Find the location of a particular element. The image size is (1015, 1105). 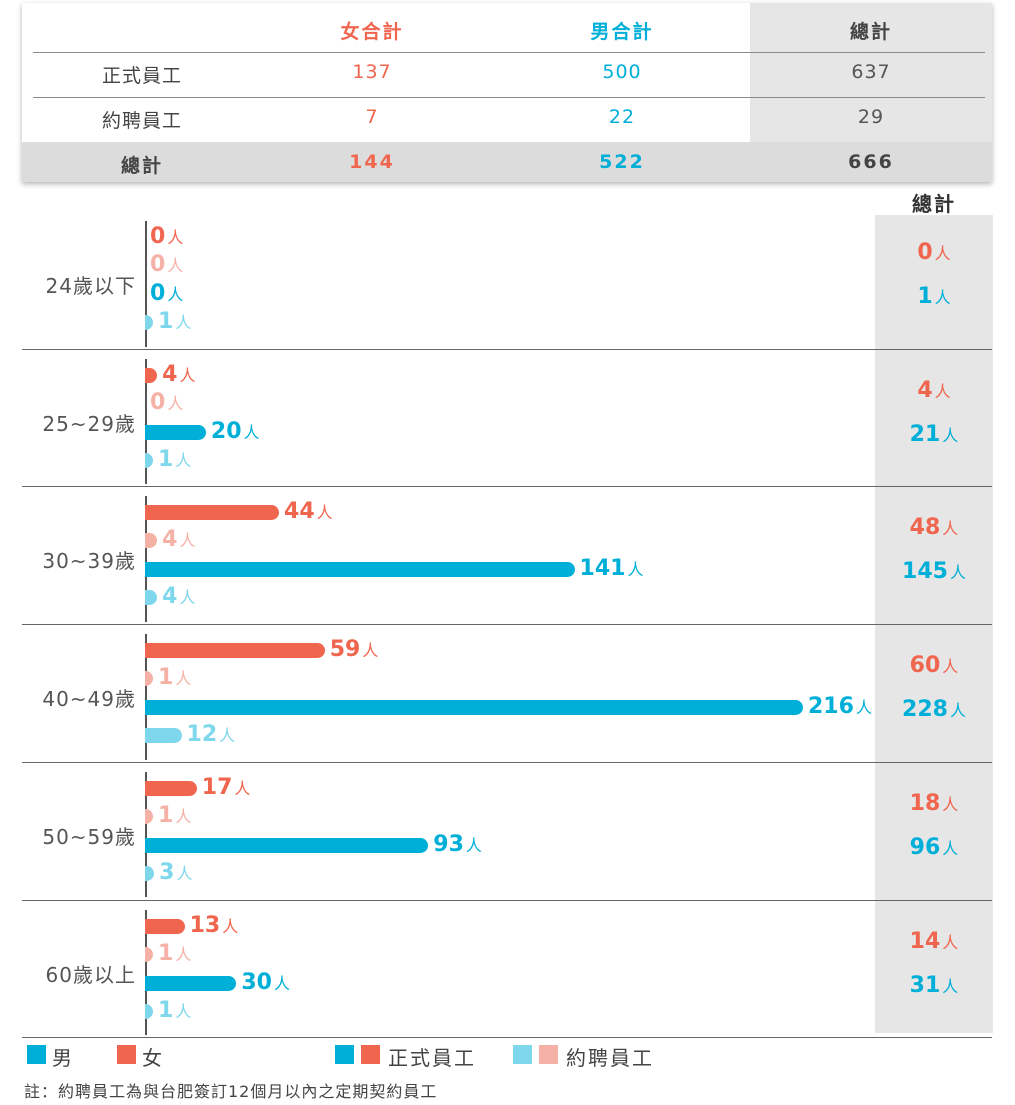

contract-male-count: 22 is located at coordinates (622, 117).